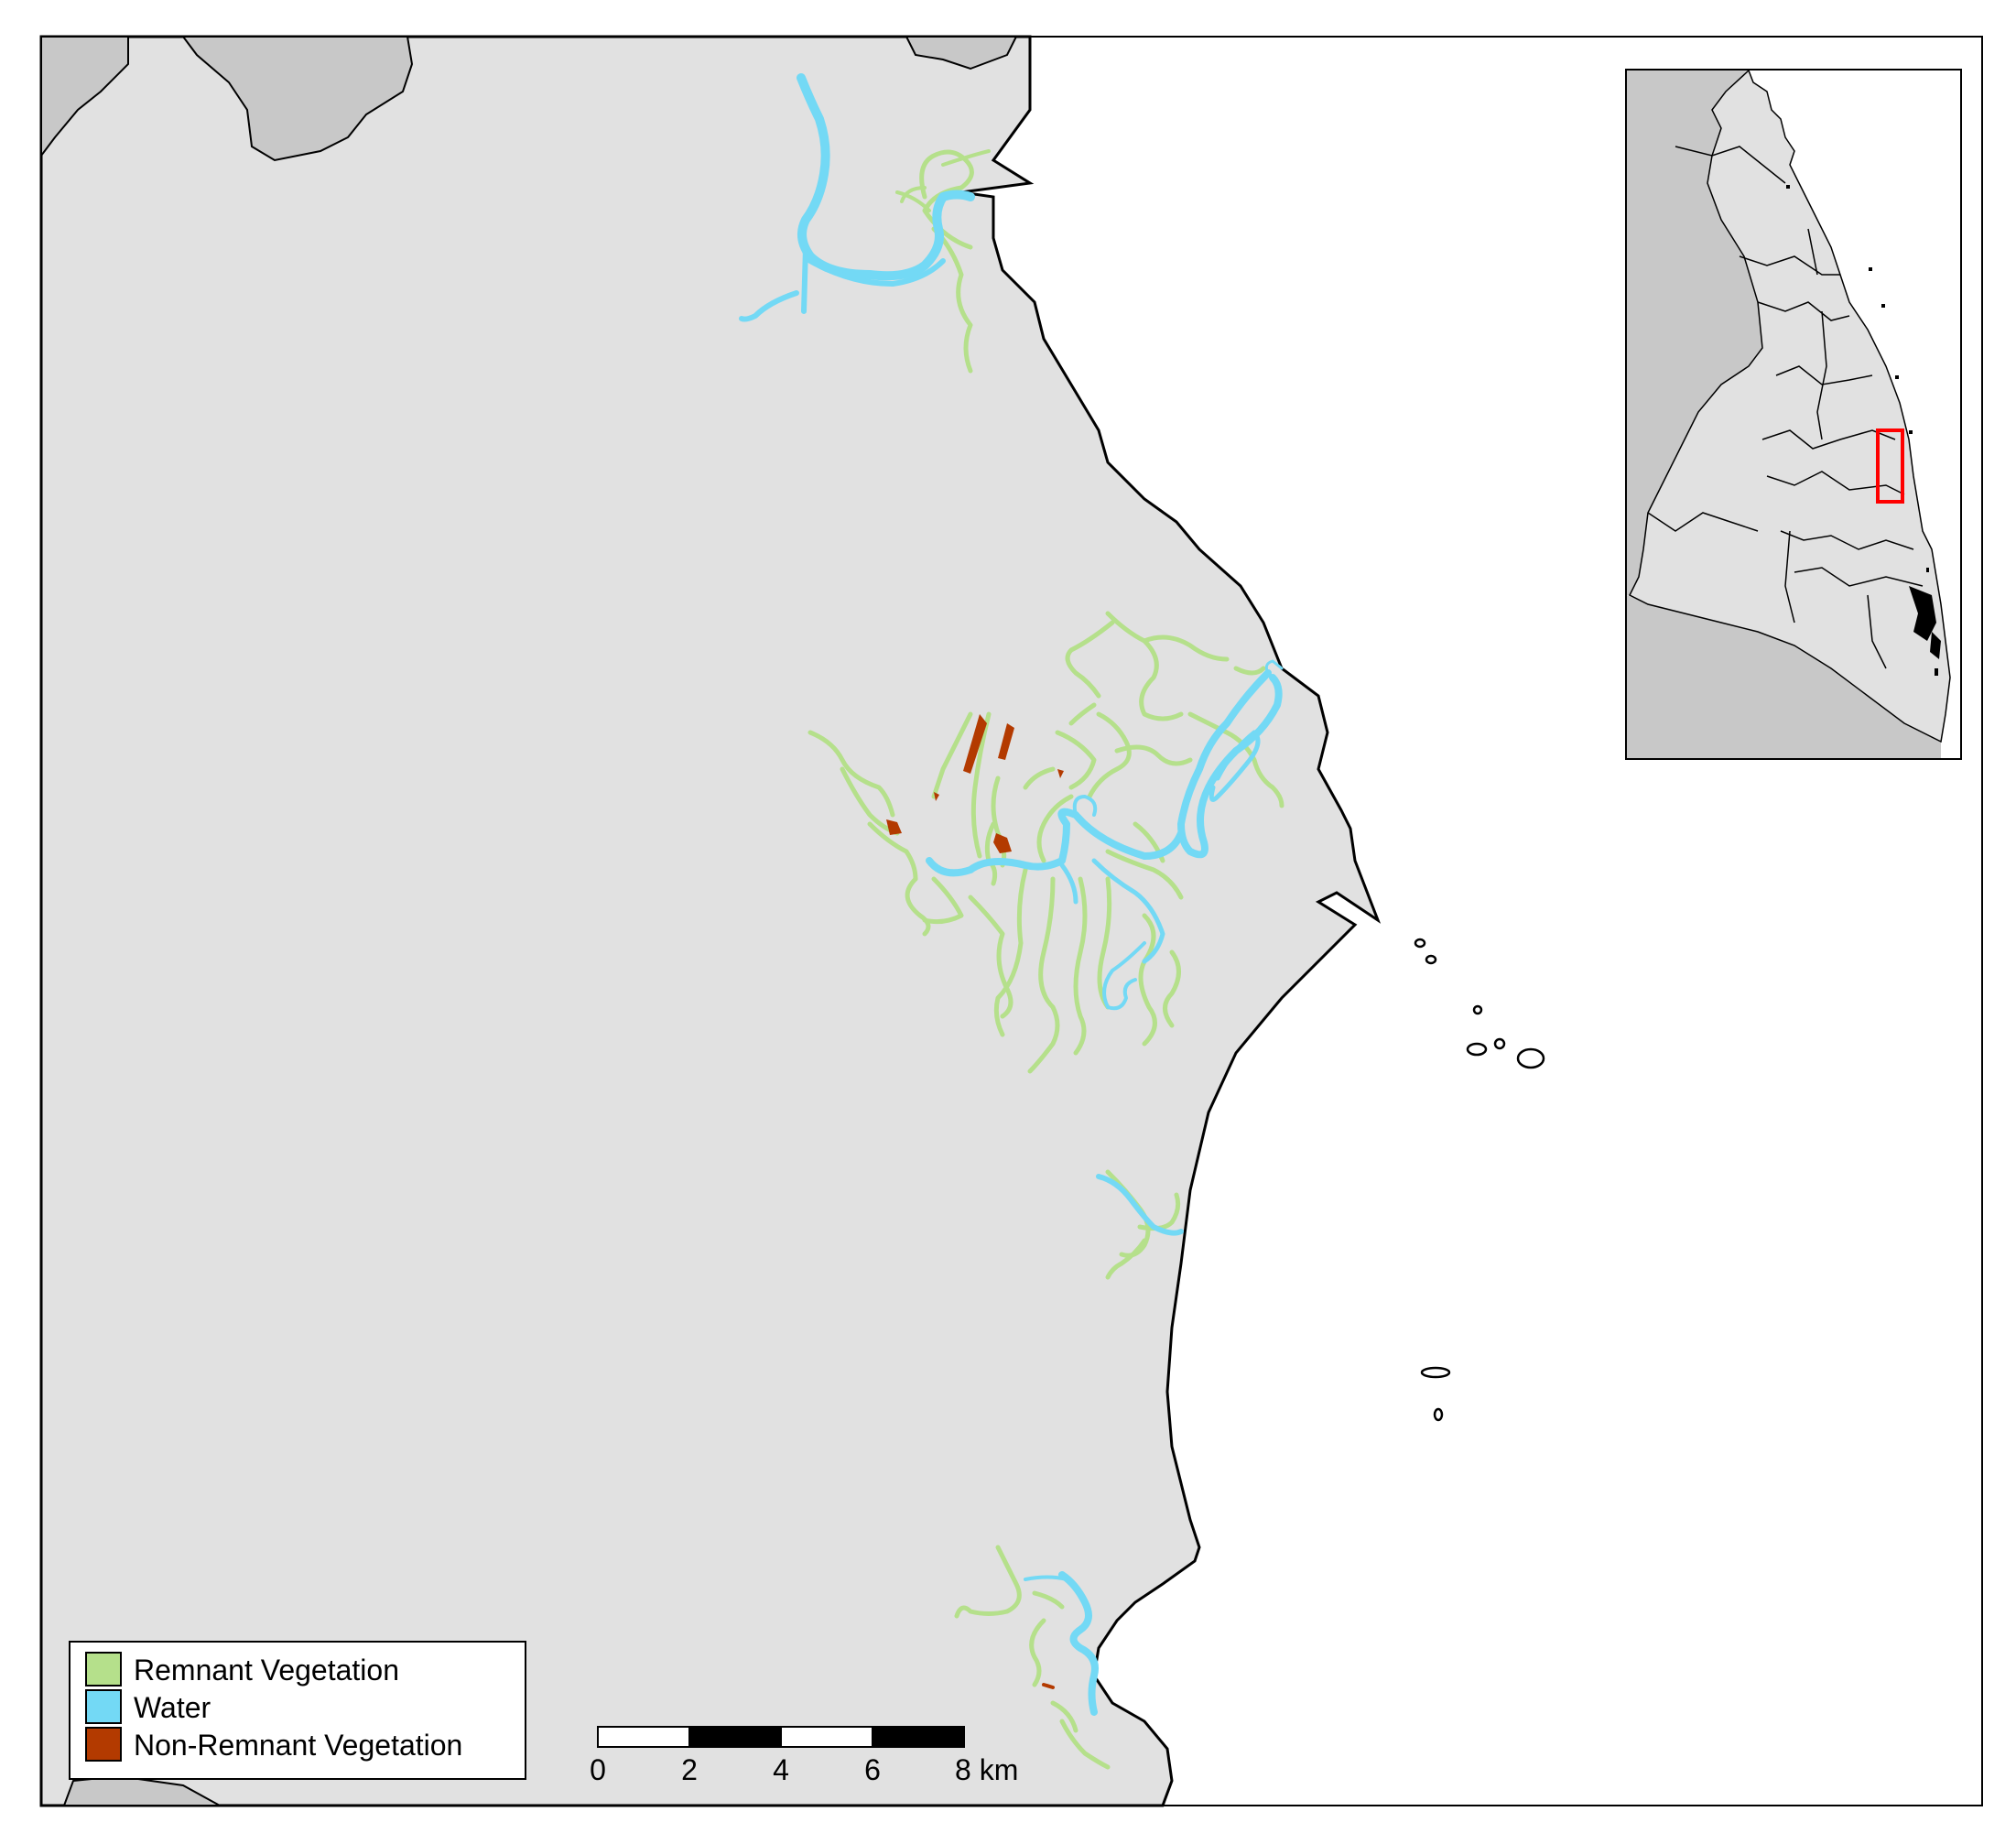 This screenshot has height=1833, width=2016. What do you see at coordinates (986, 1770) in the screenshot?
I see `scale-tick-8km: 8 km` at bounding box center [986, 1770].